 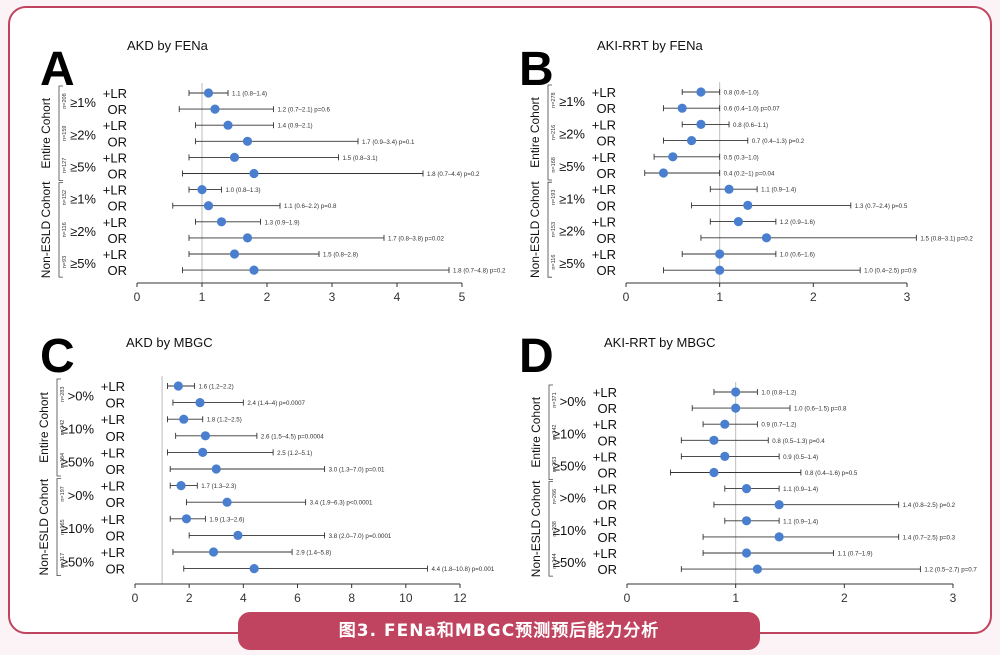 I want to click on estimate-label: 2.5 (1.2–5.1), so click(x=294, y=453).